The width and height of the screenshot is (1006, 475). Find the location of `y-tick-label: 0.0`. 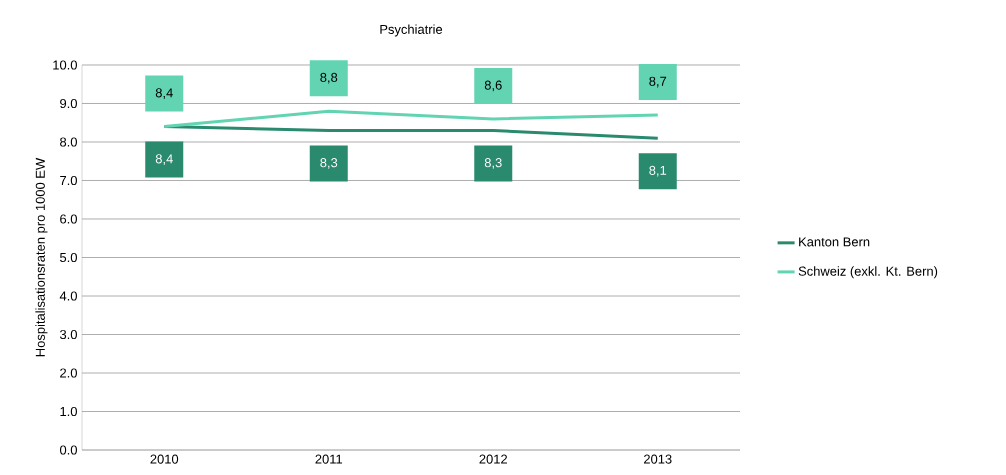

y-tick-label: 0.0 is located at coordinates (68, 450).